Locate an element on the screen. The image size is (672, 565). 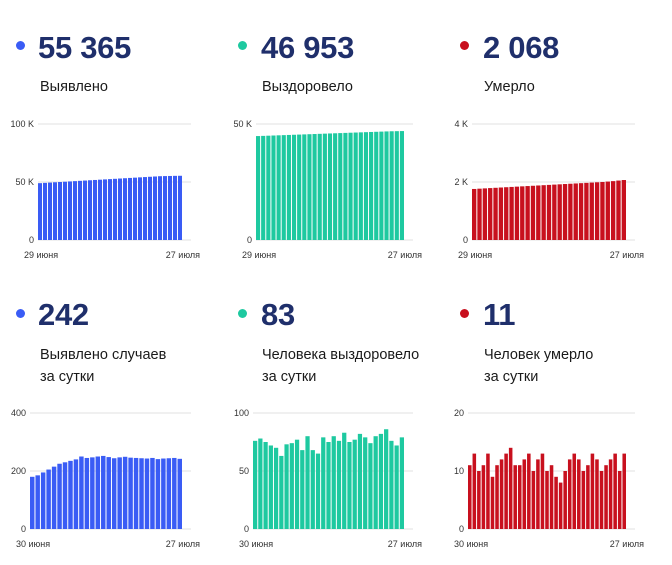
bar-chart: 100 K 50 K 0 29 июня 27 июля is located at coordinates (105, 189).